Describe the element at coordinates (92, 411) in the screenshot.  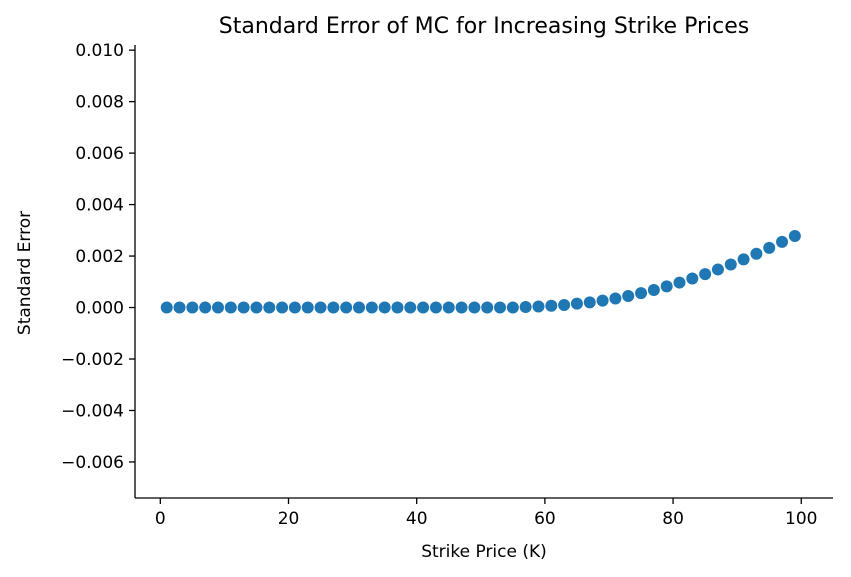
I see `y-tick-label: −0.004` at that location.